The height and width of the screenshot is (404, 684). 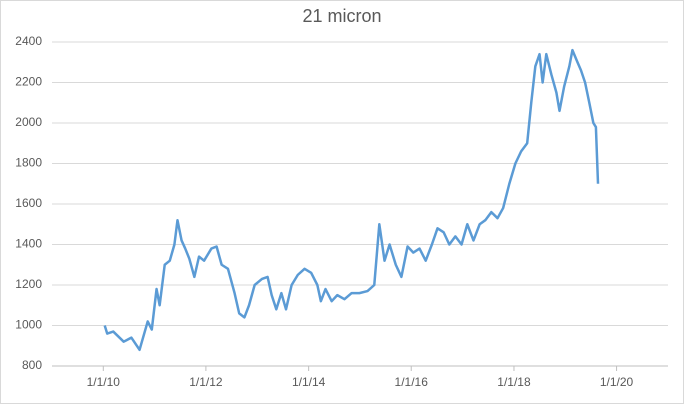 I want to click on x-tick-label: 1/1/14, so click(x=309, y=382).